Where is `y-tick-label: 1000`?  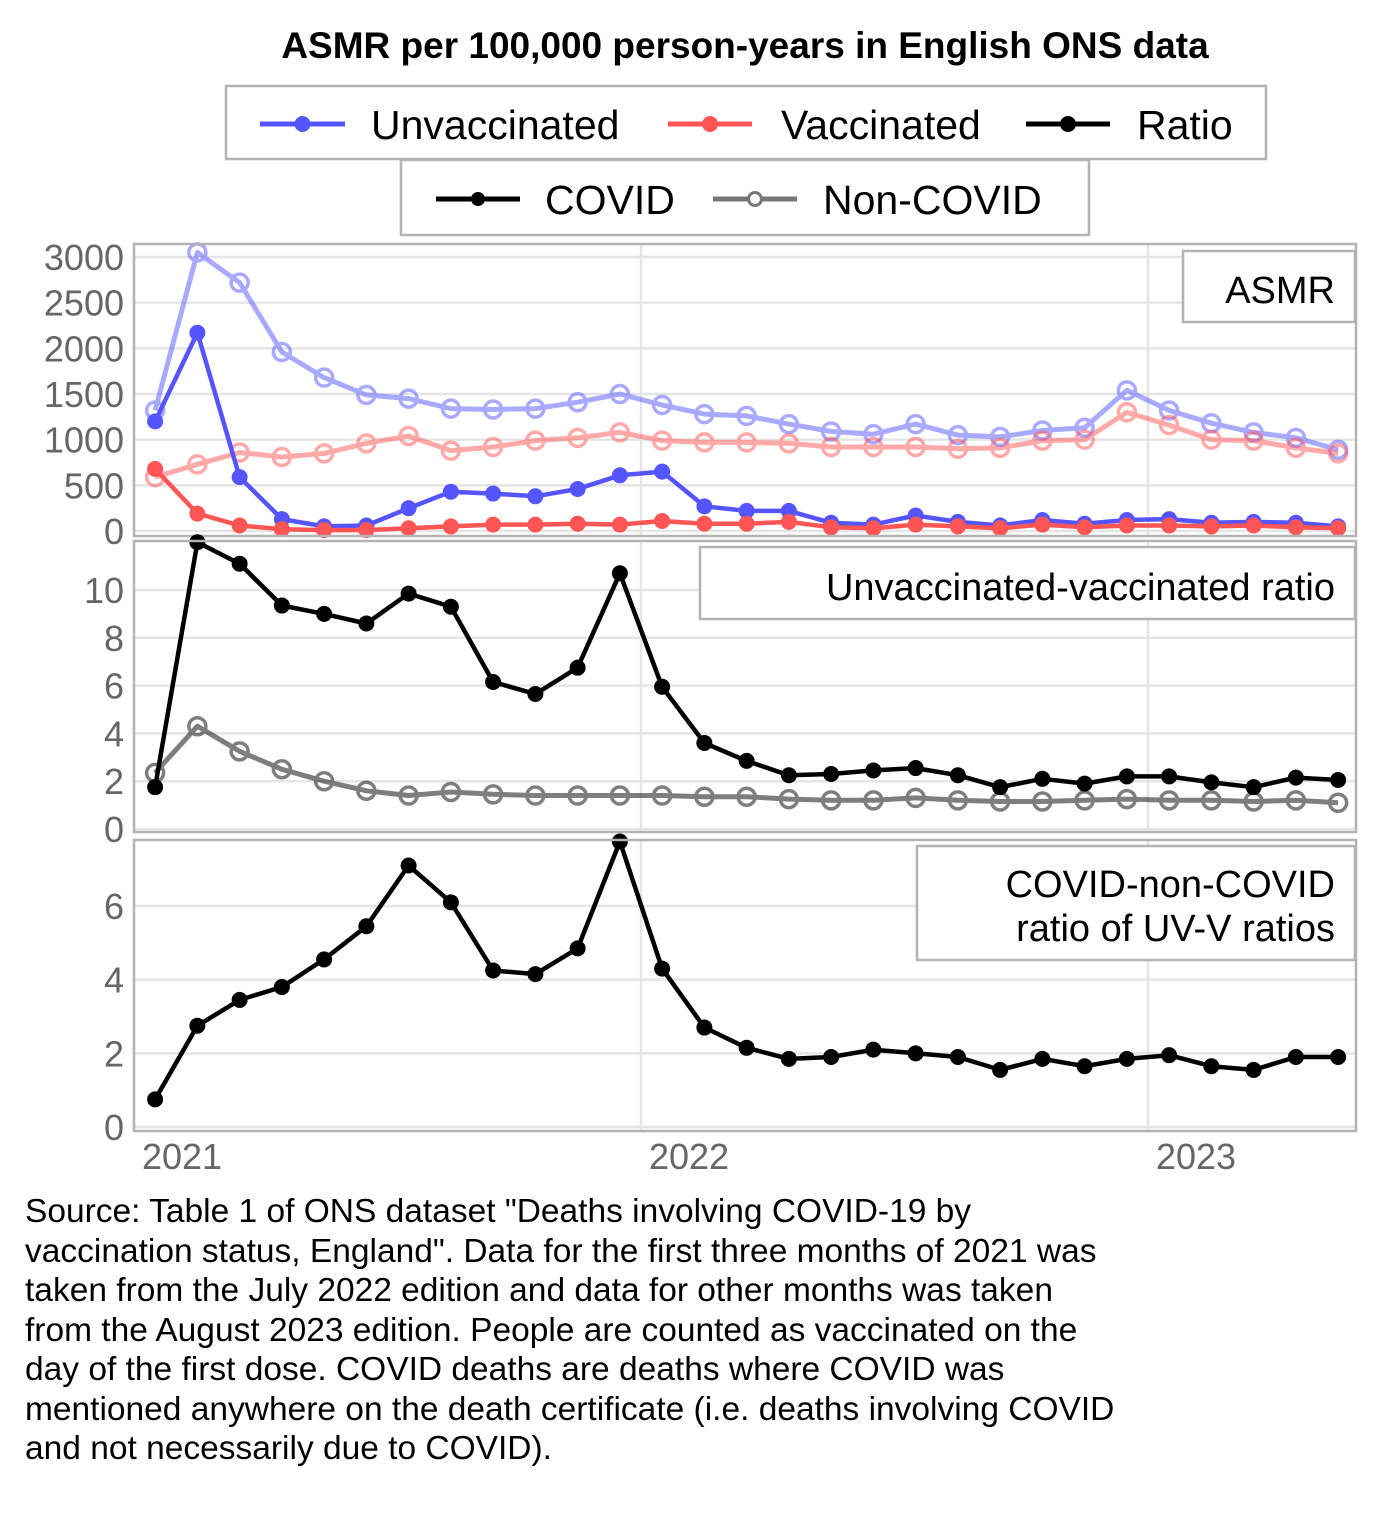 y-tick-label: 1000 is located at coordinates (84, 440).